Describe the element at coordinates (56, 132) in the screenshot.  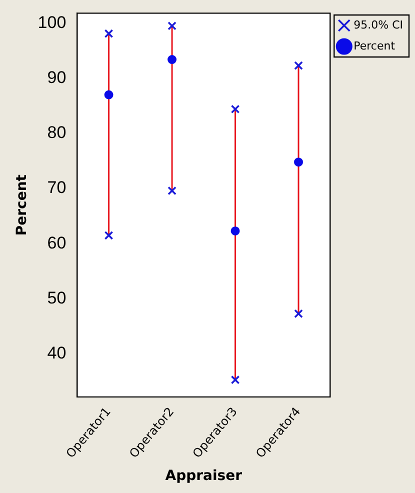
I see `y-tick-label: 80` at that location.